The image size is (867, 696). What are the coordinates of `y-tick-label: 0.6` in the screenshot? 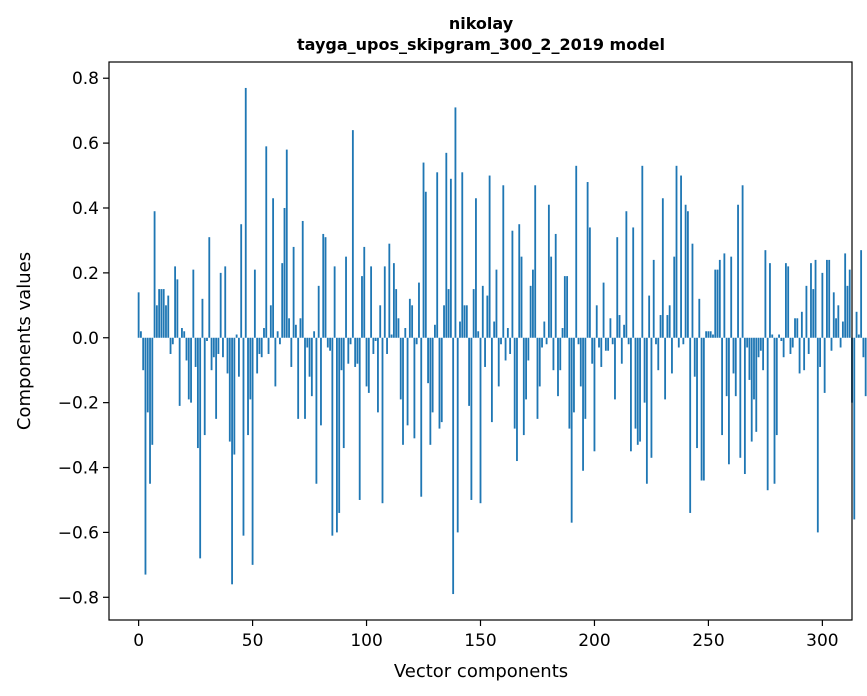 It's located at (85, 144).